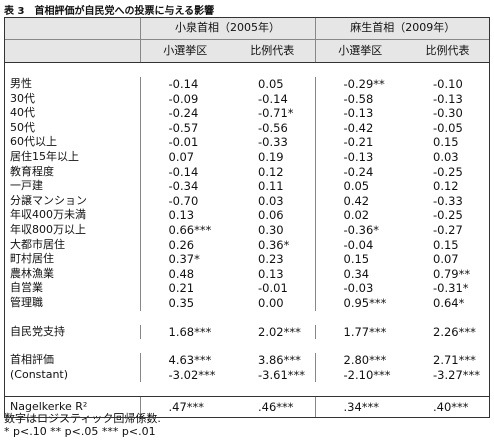 The height and width of the screenshot is (442, 494). Describe the element at coordinates (184, 99) in the screenshot. I see `cell: -0.09` at that location.